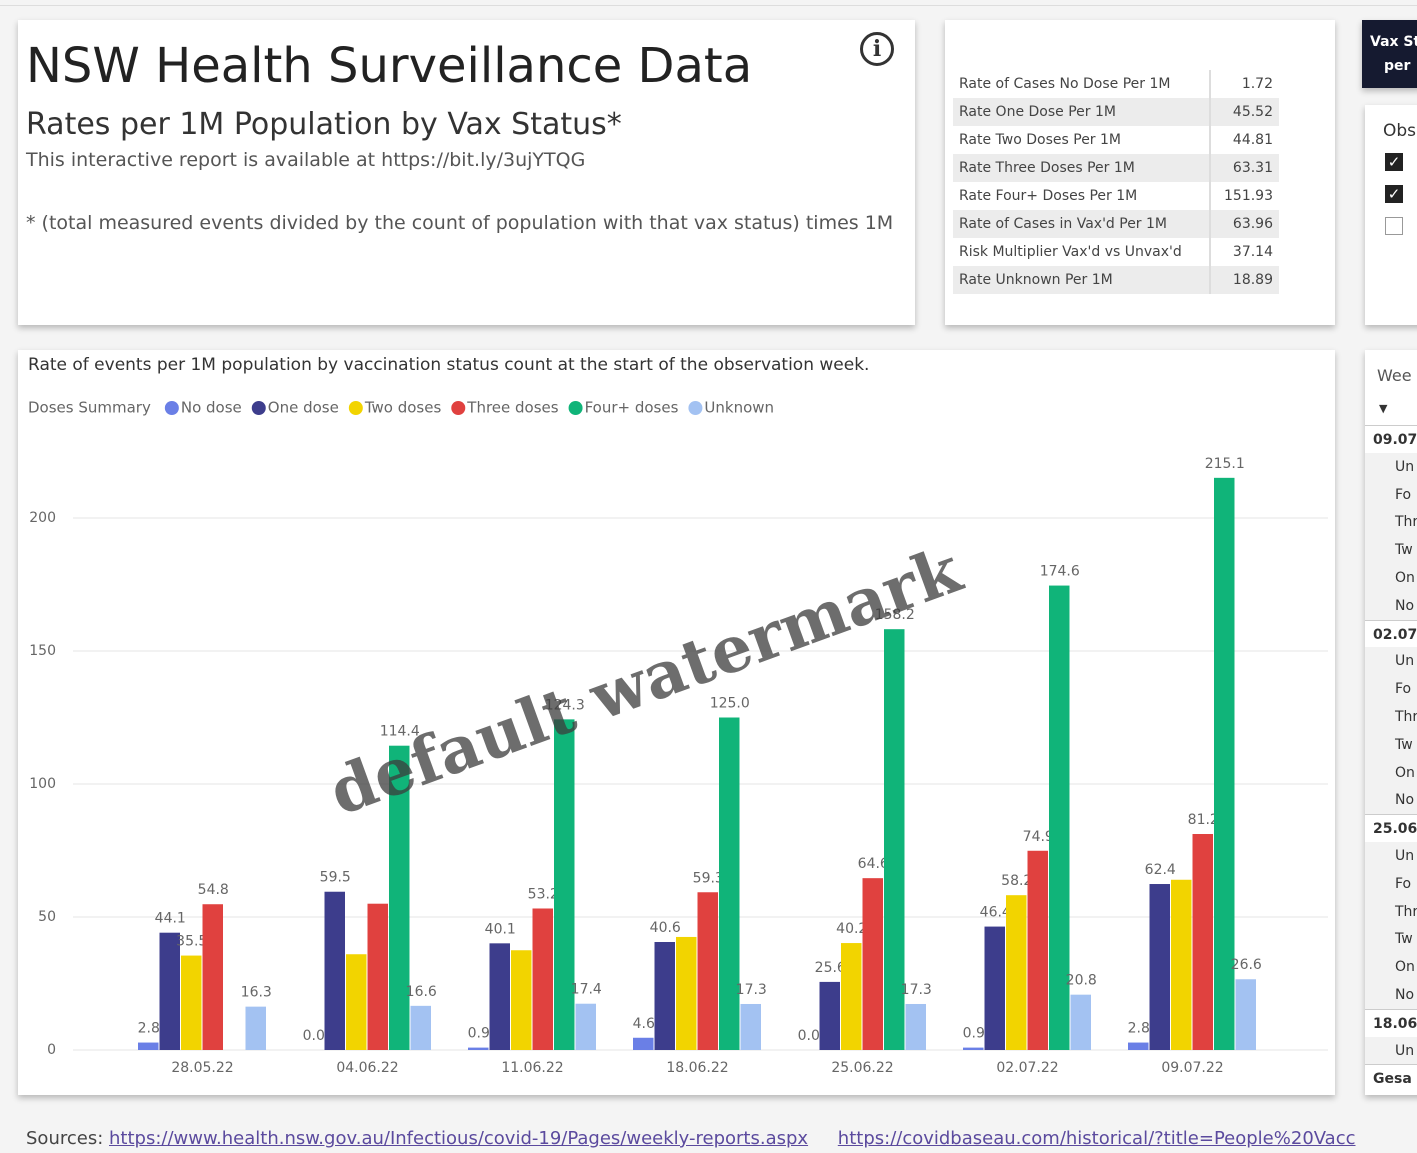 The width and height of the screenshot is (1417, 1153). I want to click on title: NSW Health Surveillance Data, so click(389, 66).